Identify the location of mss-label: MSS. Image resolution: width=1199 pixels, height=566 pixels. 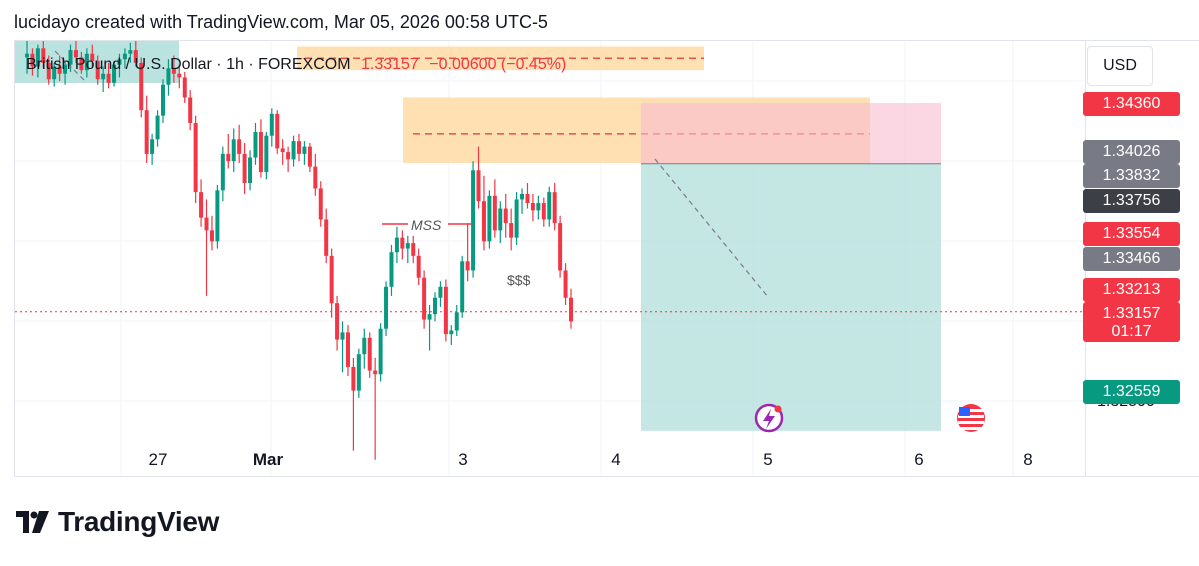
(426, 225).